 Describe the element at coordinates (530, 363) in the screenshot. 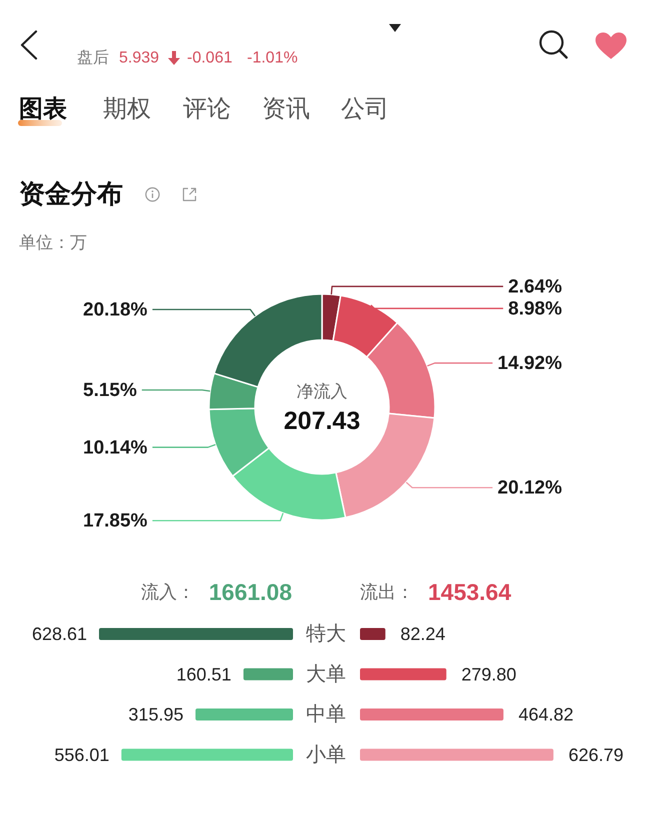

I see `data-label: 14.92%` at that location.